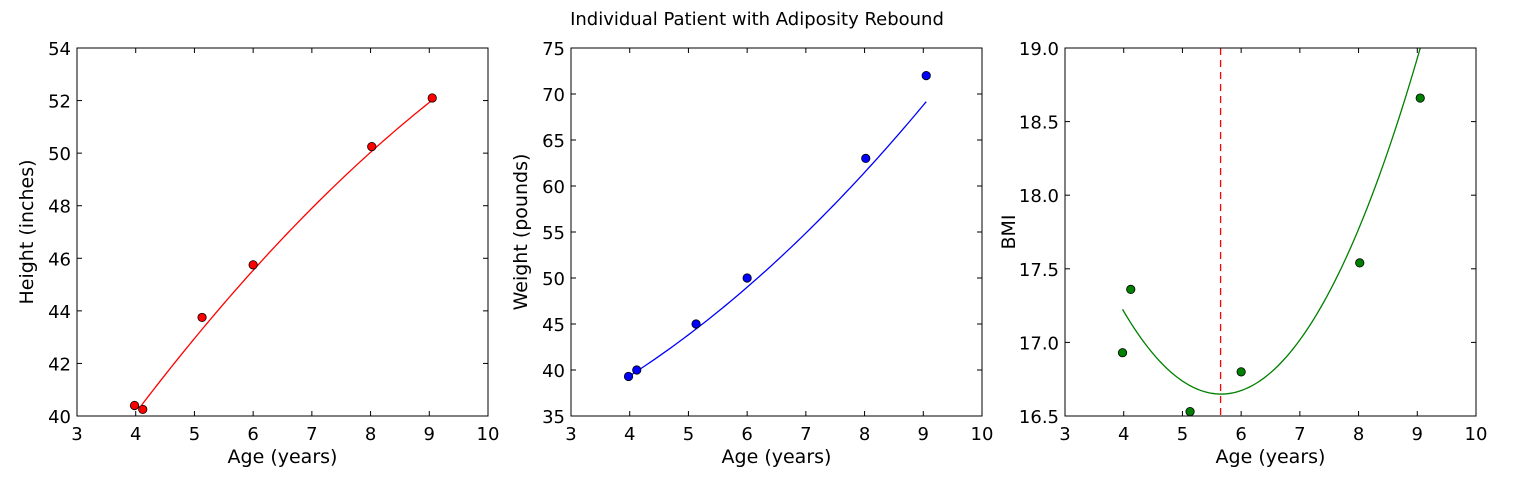 Image resolution: width=1515 pixels, height=490 pixels. Describe the element at coordinates (1009, 231) in the screenshot. I see `y-axis-label: BMI` at that location.